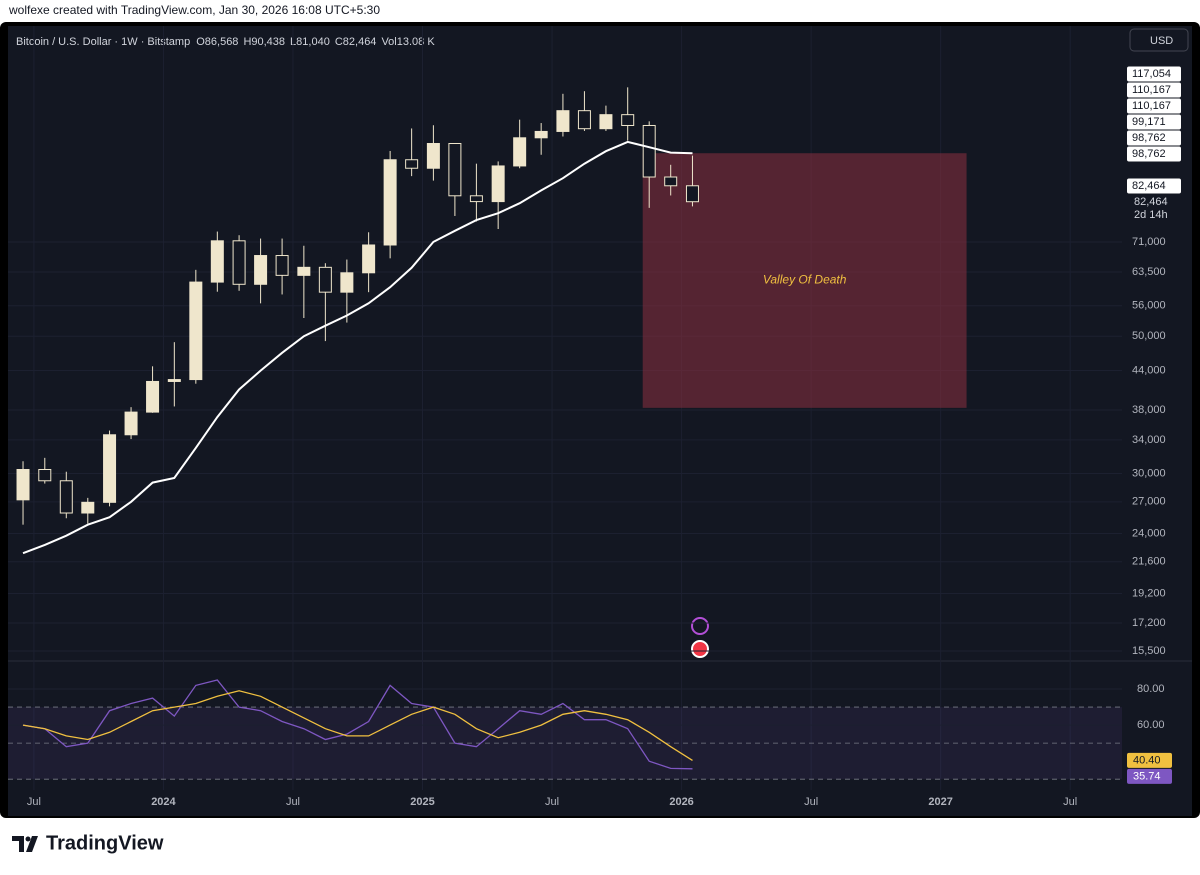 The image size is (1200, 875). Describe the element at coordinates (1161, 41) in the screenshot. I see `currency: USD` at that location.